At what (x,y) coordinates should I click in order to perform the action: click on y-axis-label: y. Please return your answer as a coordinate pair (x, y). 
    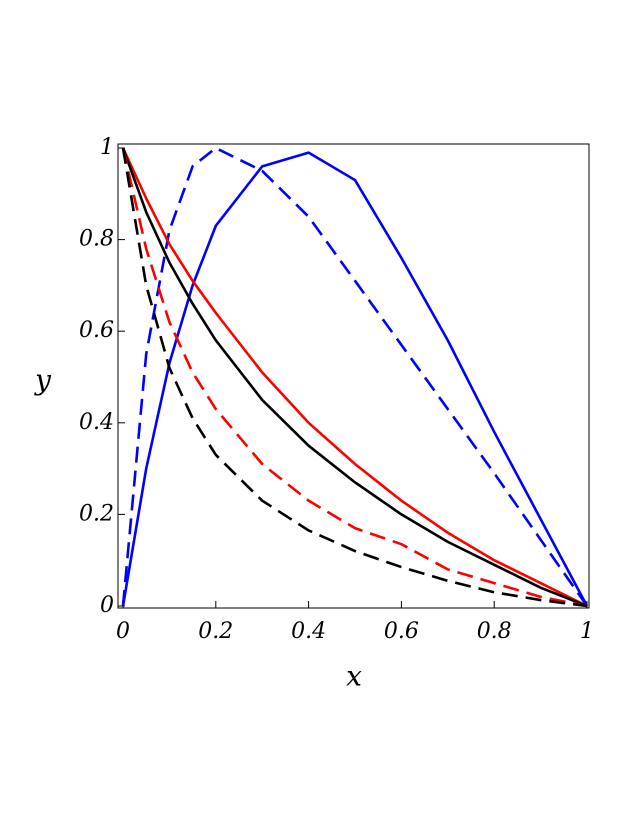
    Looking at the image, I should click on (42, 380).